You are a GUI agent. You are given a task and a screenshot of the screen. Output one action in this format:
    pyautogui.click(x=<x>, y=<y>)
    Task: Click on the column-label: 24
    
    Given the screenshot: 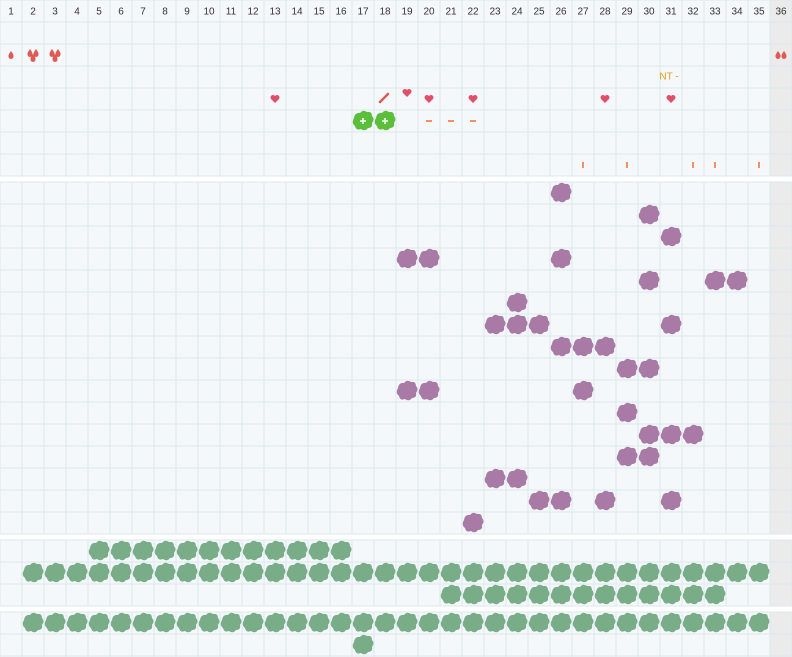 What is the action you would take?
    pyautogui.click(x=517, y=12)
    